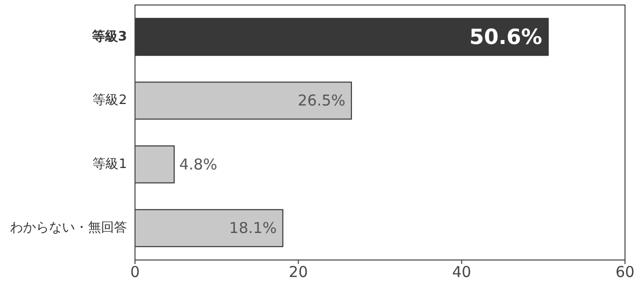 This screenshot has height=294, width=640. What do you see at coordinates (462, 272) in the screenshot?
I see `x-tick-label: 40` at bounding box center [462, 272].